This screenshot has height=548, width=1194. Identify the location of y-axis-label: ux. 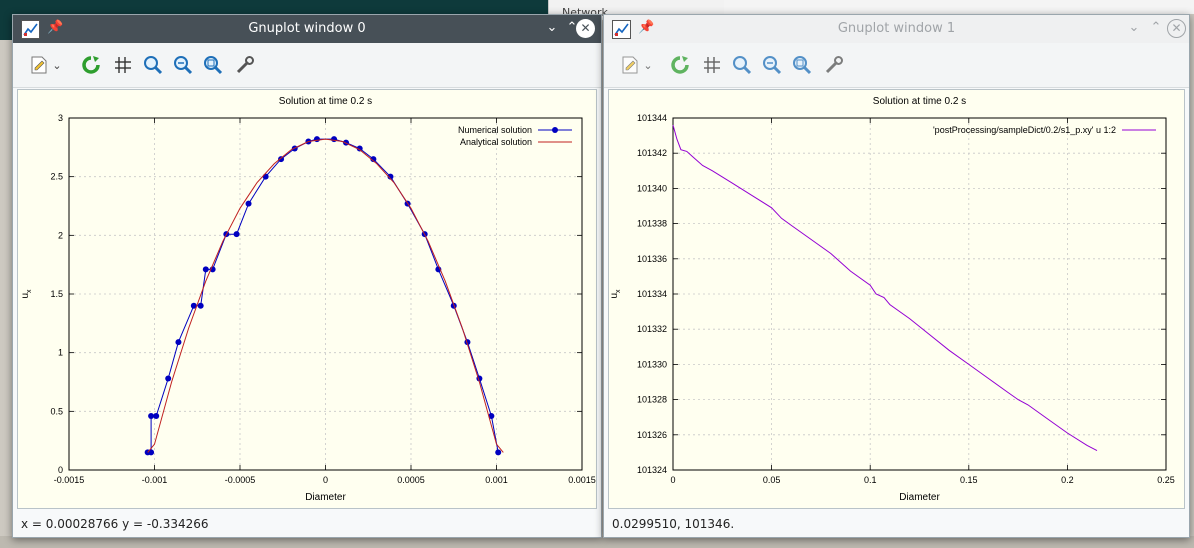
(26, 294).